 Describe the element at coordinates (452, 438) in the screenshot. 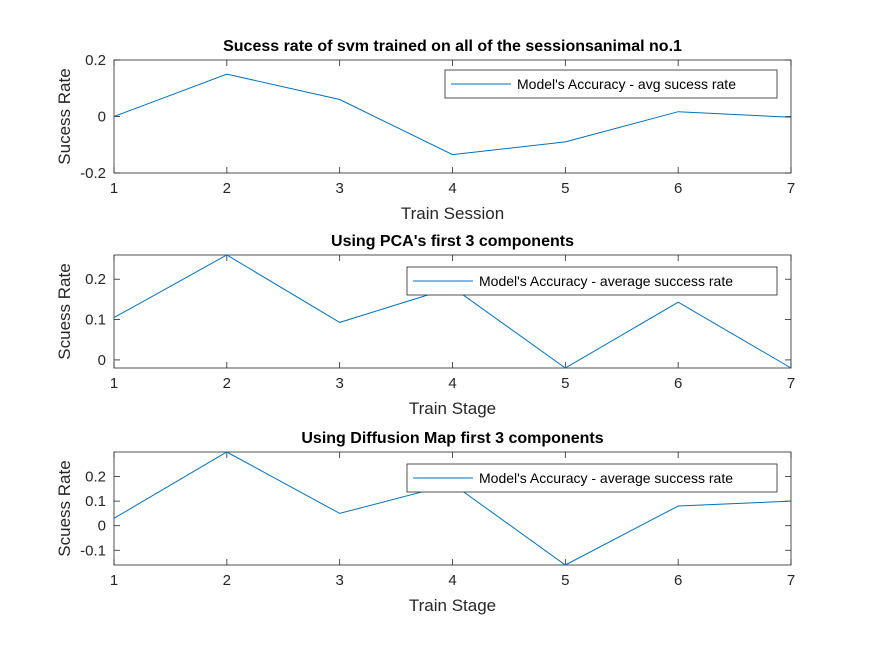

I see `chart-title: Using Diffusion Map first 3 components` at that location.